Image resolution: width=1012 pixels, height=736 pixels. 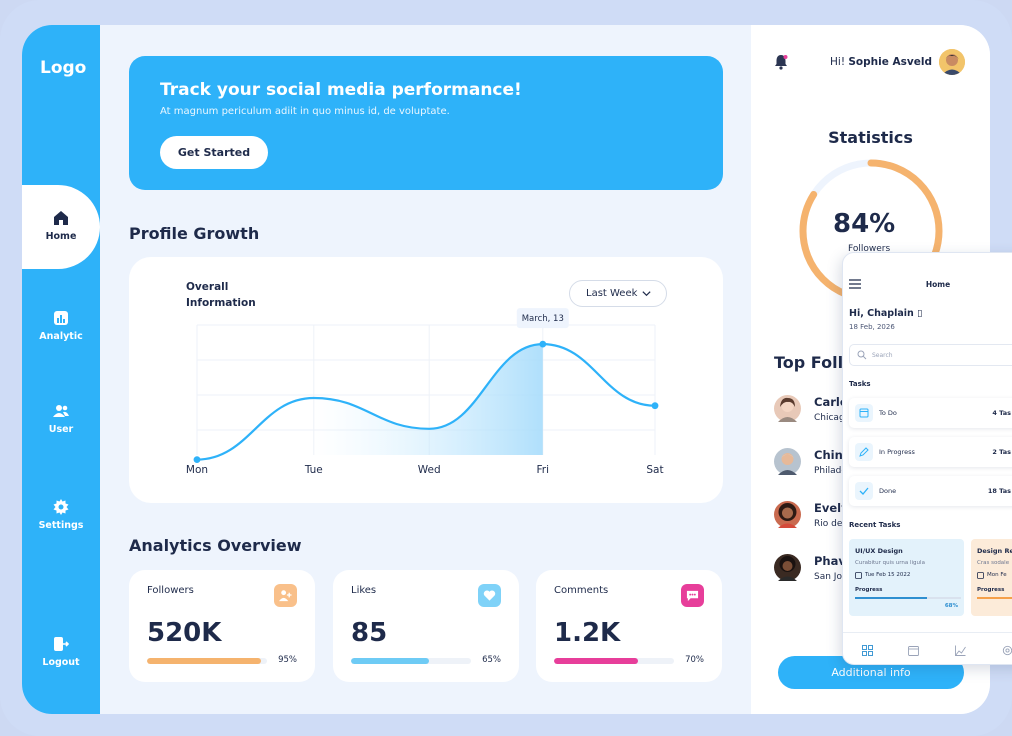 I want to click on period-dropdown-value: Last Week, so click(x=612, y=293).